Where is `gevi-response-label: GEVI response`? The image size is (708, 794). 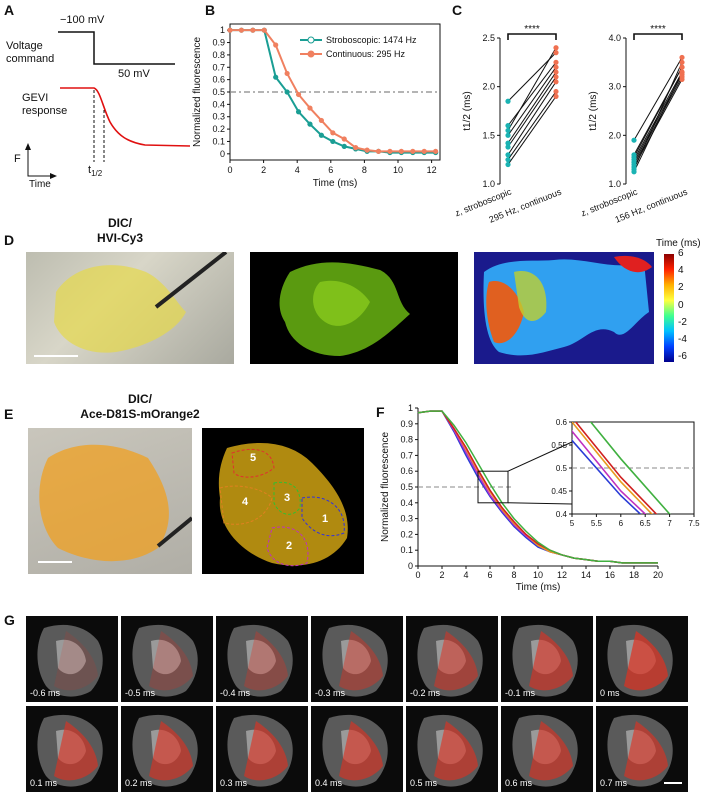
gevi-response-label: GEVI response is located at coordinates (44, 105).